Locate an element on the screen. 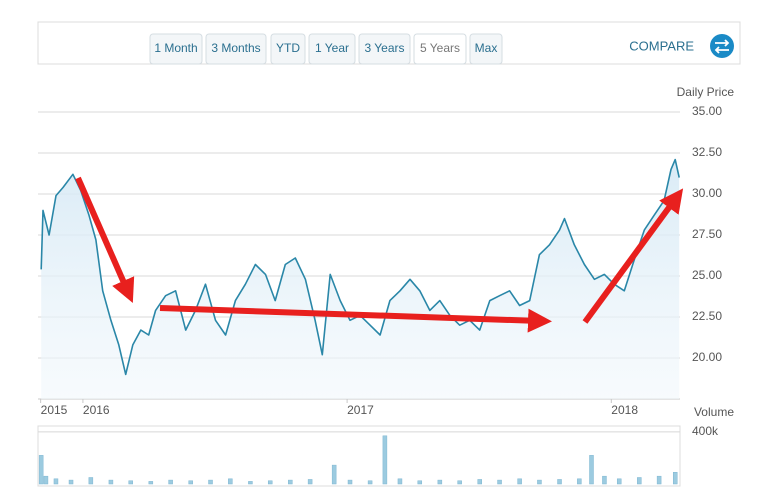 Image resolution: width=760 pixels, height=504 pixels. tab-label: YTD is located at coordinates (288, 48).